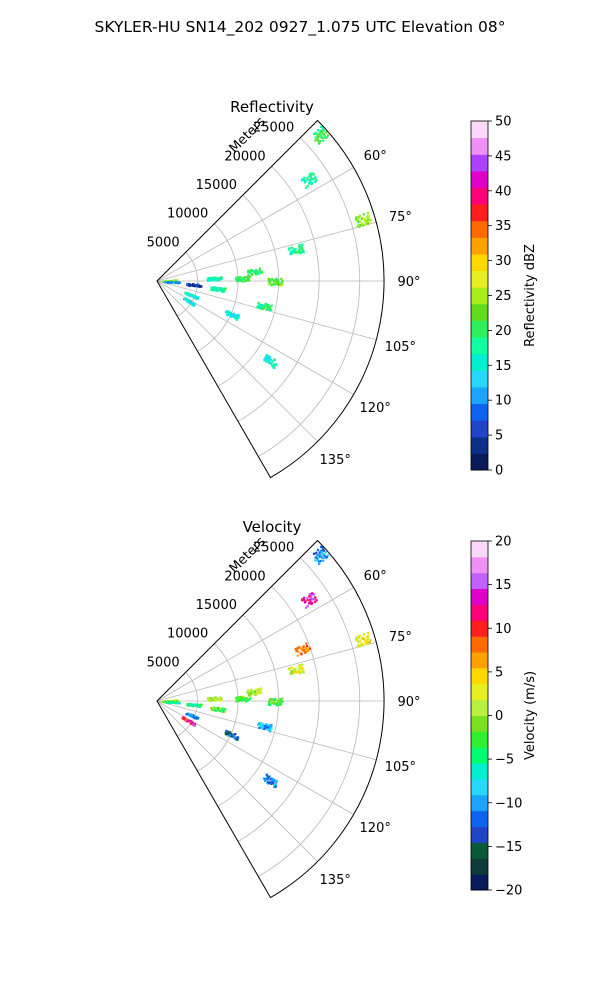  What do you see at coordinates (309, 297) in the screenshot?
I see `reflectivity-range-ring` at bounding box center [309, 297].